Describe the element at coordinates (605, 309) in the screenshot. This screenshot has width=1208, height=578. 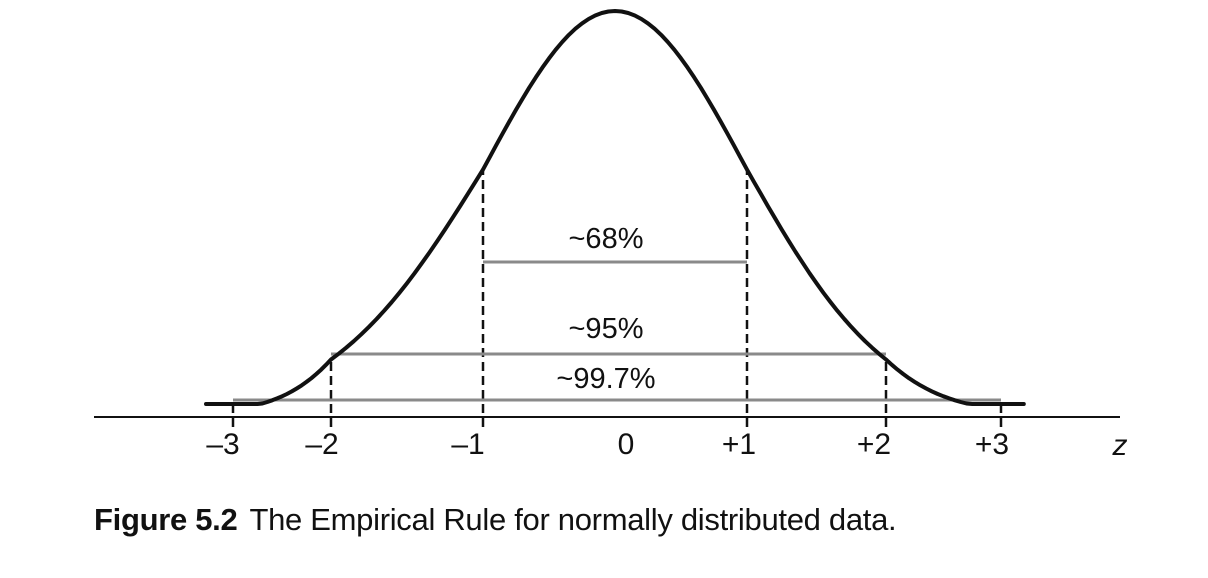
I see `interval-labels: ~68% ~95% ~99.7%` at that location.